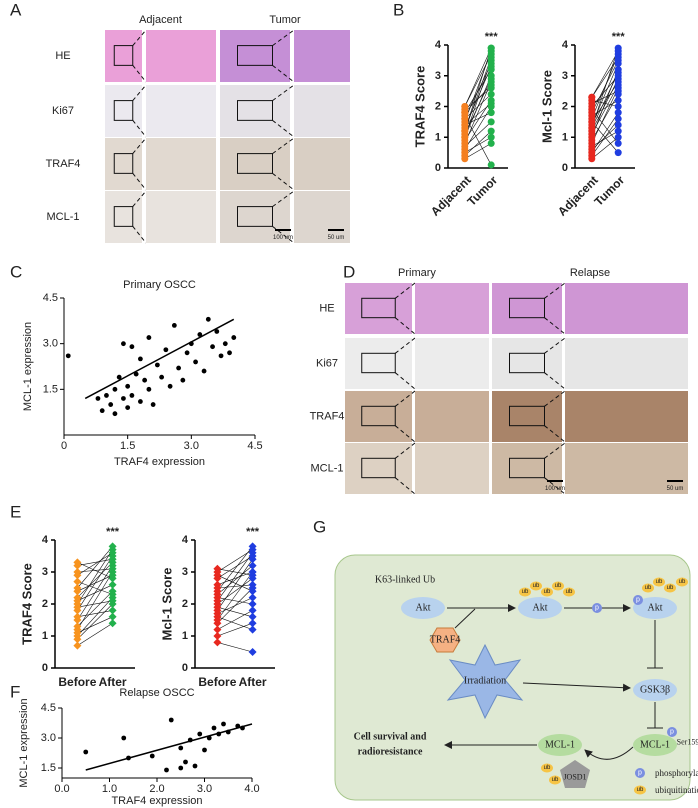 The image size is (698, 808). What do you see at coordinates (609, 191) in the screenshot?
I see `x-tick-label: Tumor` at bounding box center [609, 191].